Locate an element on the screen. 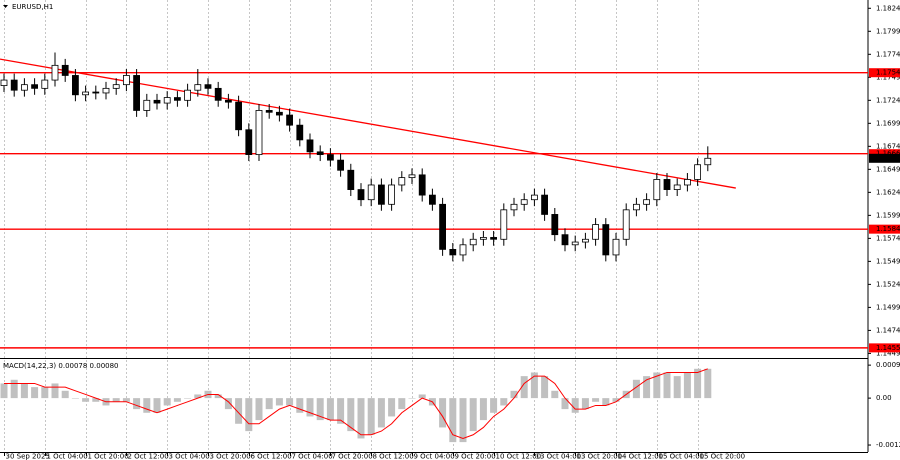 Image resolution: width=900 pixels, height=460 pixels. y-tick-label: 1.1799 is located at coordinates (888, 31).